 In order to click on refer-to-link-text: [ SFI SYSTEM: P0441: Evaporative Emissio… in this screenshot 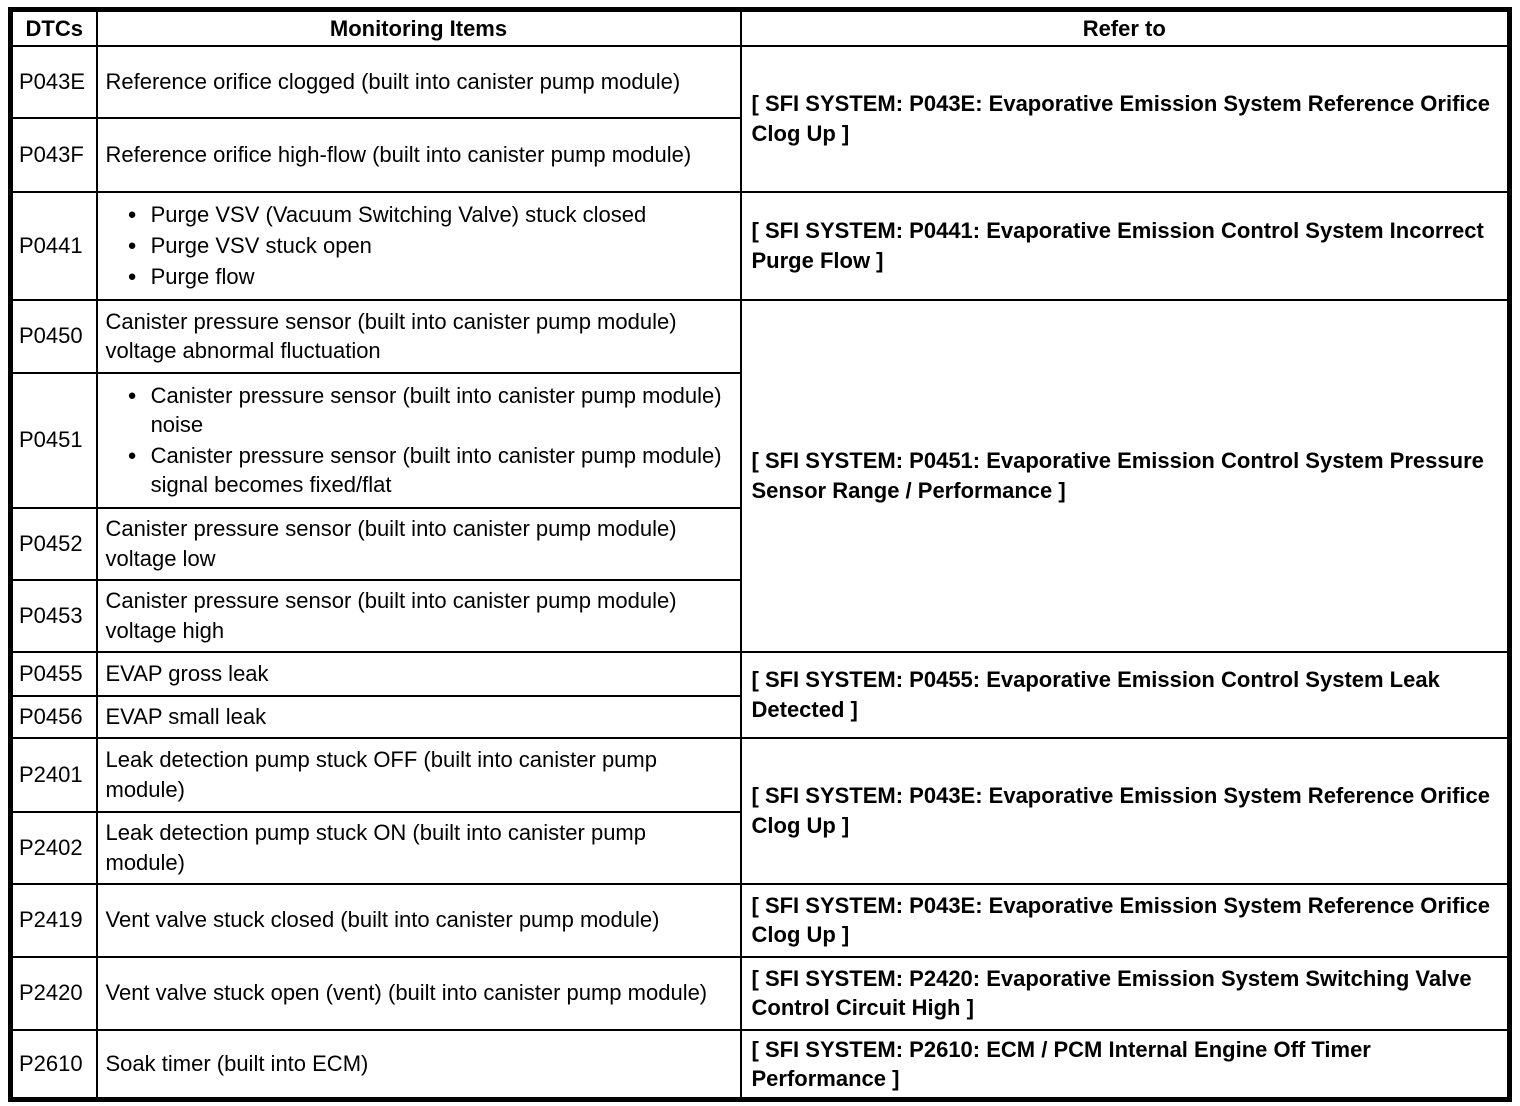, I will do `click(1125, 245)`.